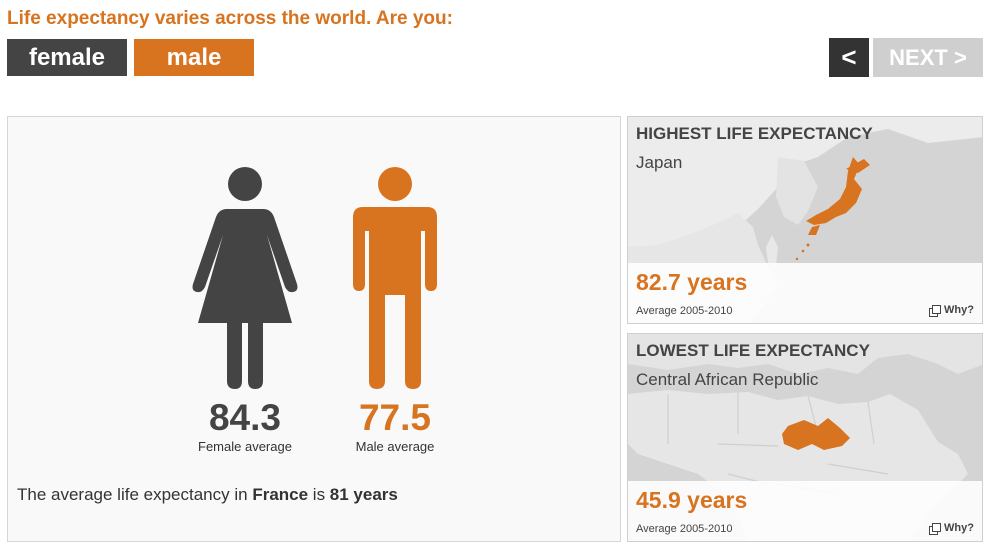  Describe the element at coordinates (280, 494) in the screenshot. I see `summary-country: France` at that location.